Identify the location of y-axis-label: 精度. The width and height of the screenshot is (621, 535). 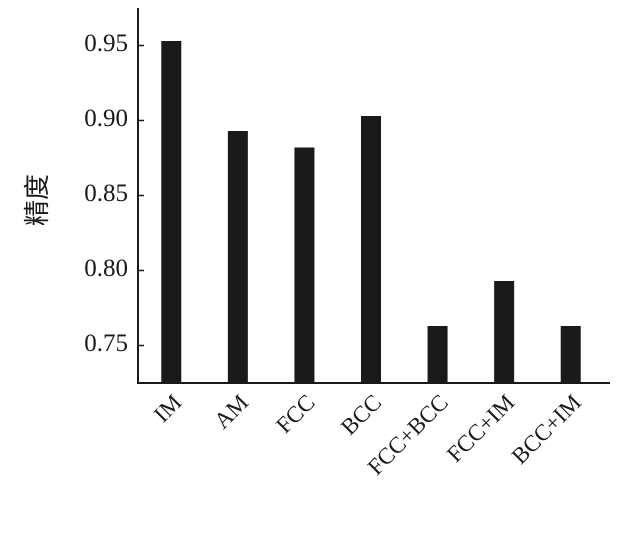
(37, 200).